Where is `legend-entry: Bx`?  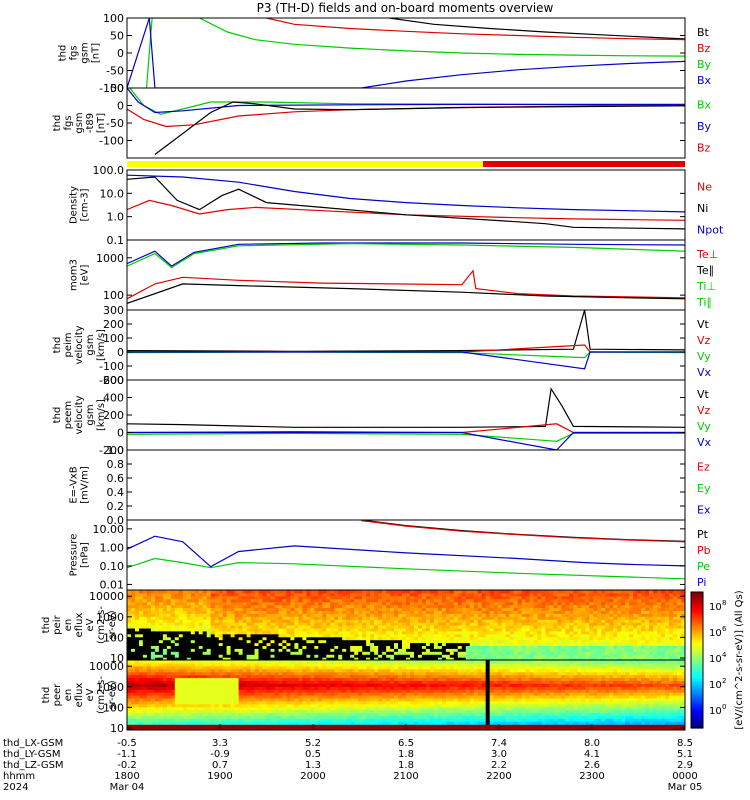 legend-entry: Bx is located at coordinates (704, 105).